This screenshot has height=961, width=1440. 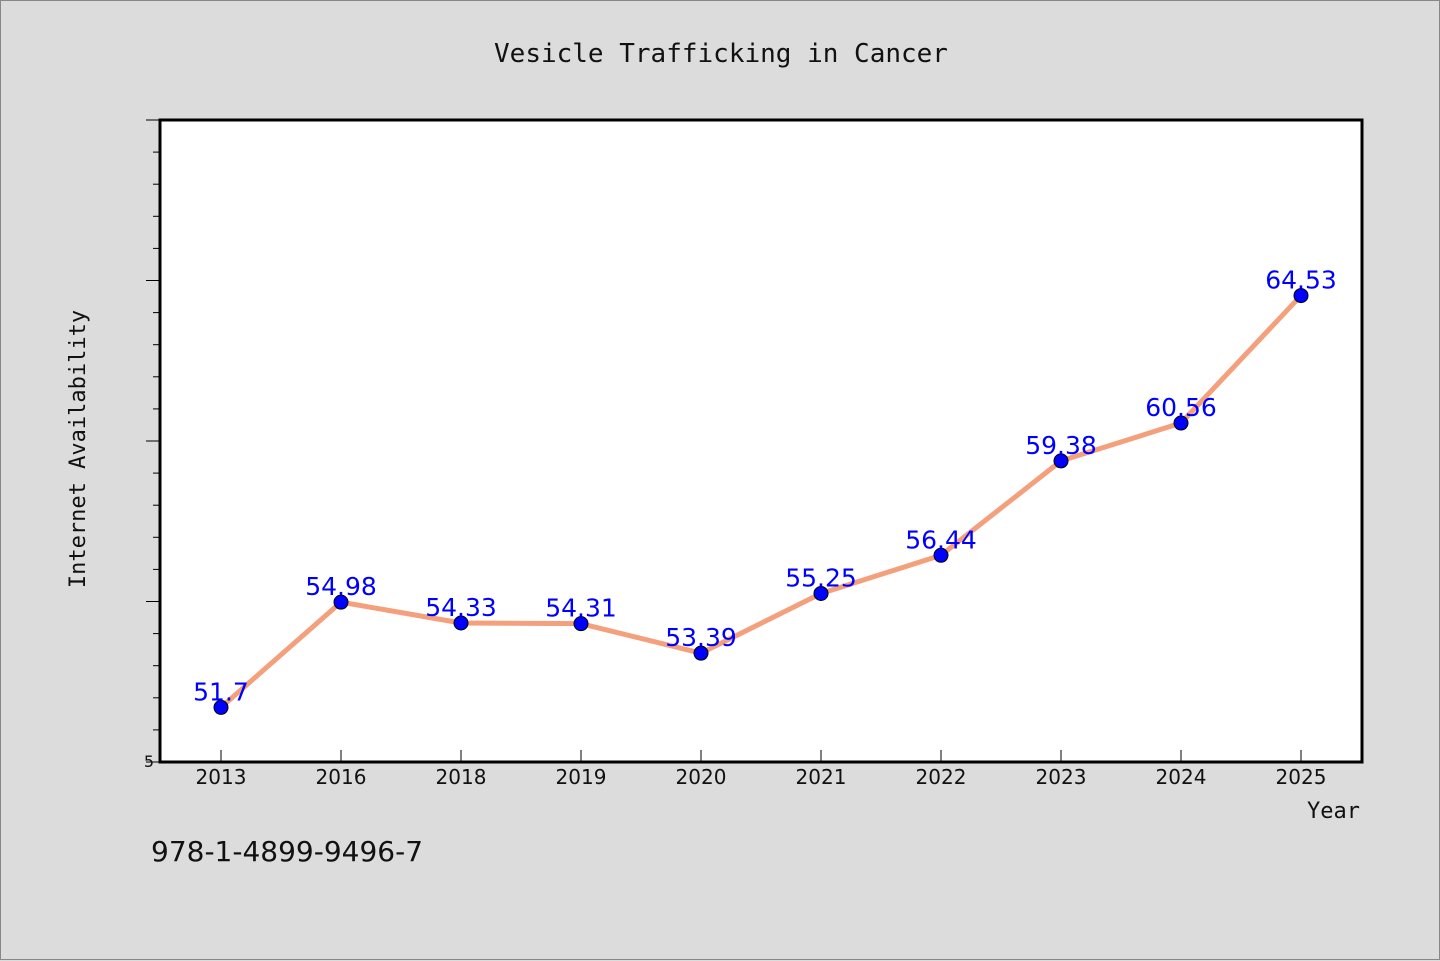 I want to click on x-axis-label: Year, so click(x=1333, y=811).